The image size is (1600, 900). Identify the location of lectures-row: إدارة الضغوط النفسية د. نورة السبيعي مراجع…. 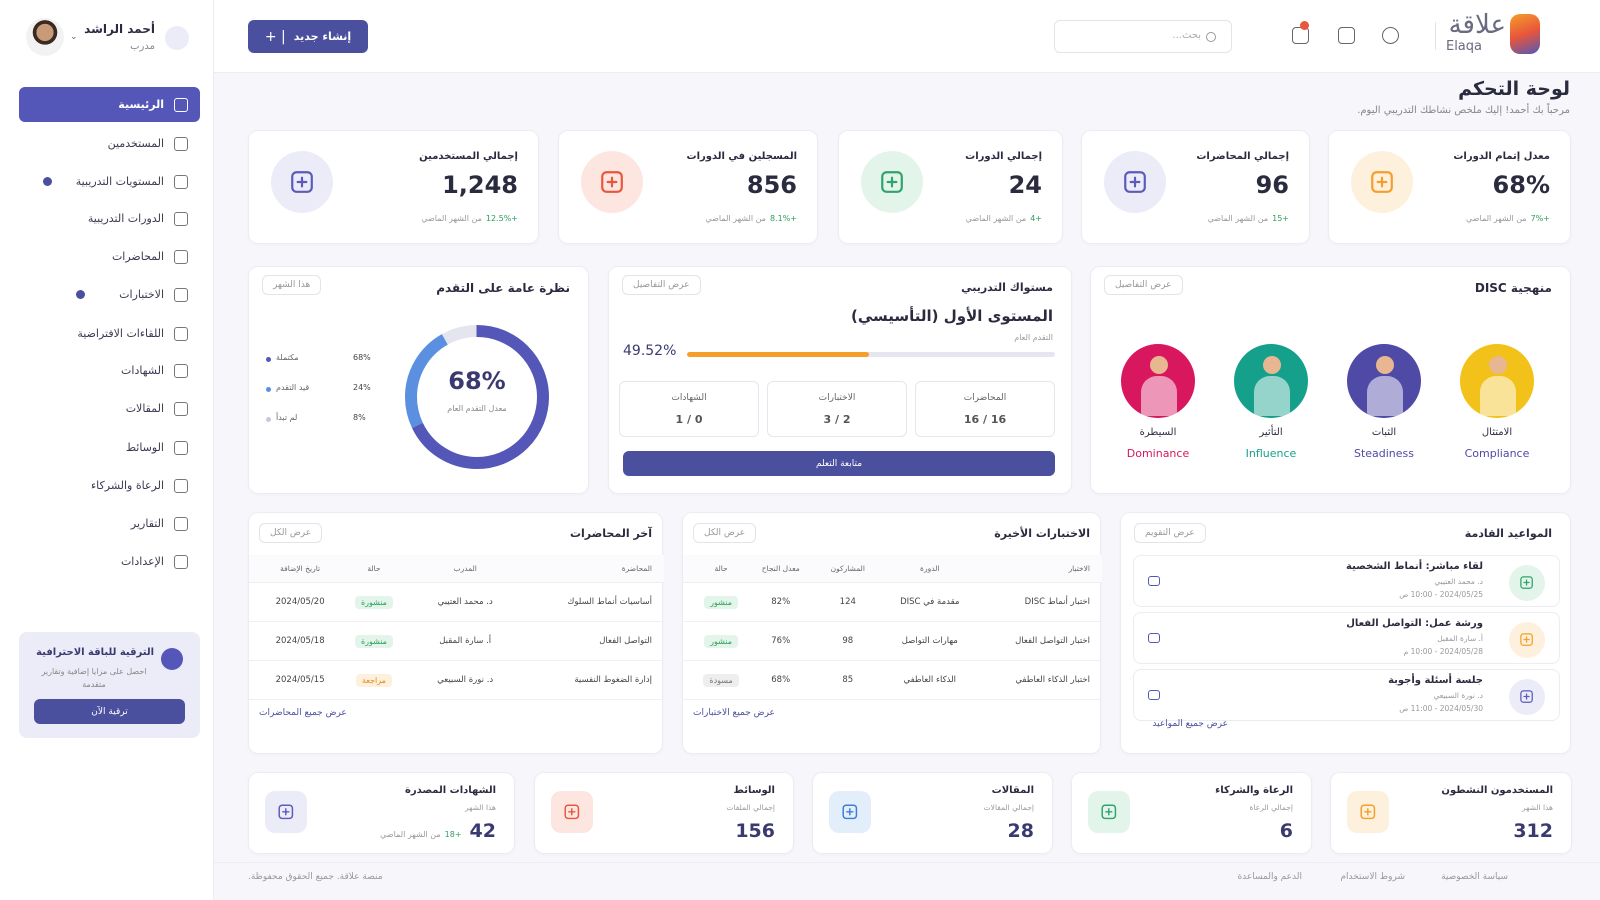
(456, 680).